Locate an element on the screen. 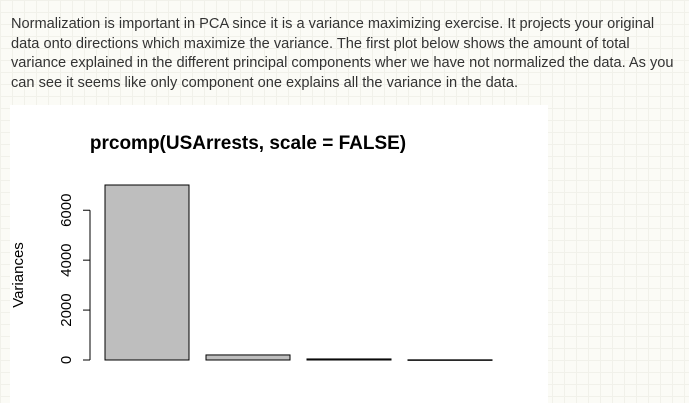 The width and height of the screenshot is (689, 403). y-tick-label: 4000 is located at coordinates (66, 259).